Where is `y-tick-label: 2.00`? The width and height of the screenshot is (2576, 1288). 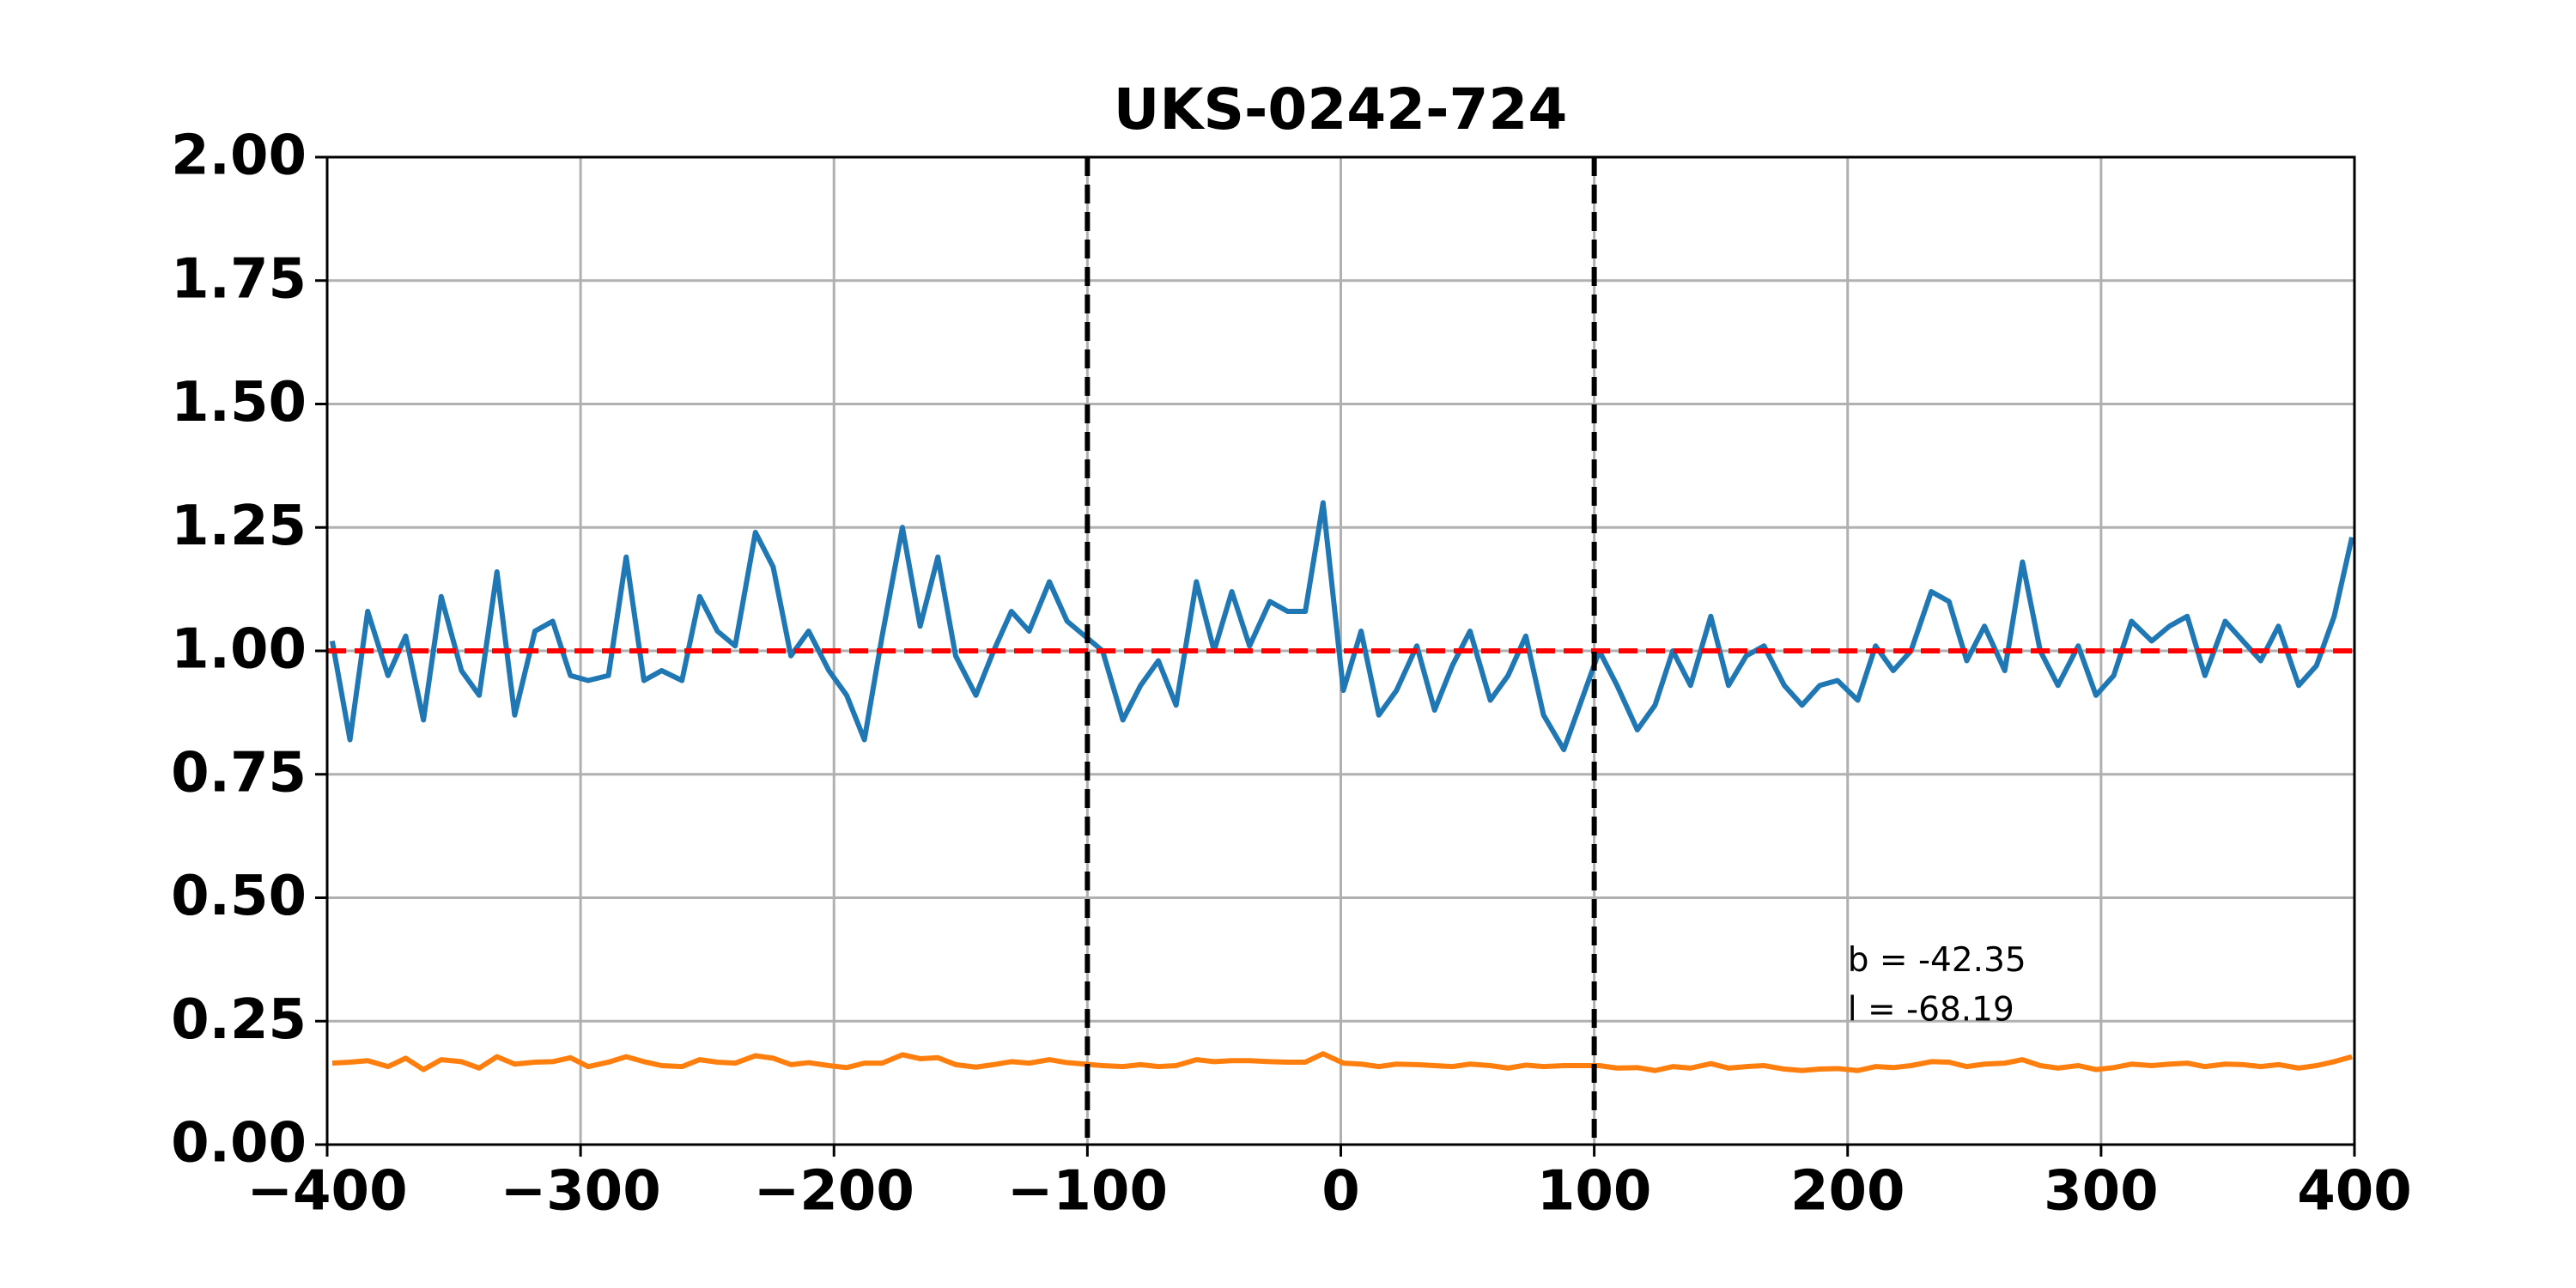
y-tick-label: 2.00 is located at coordinates (239, 156).